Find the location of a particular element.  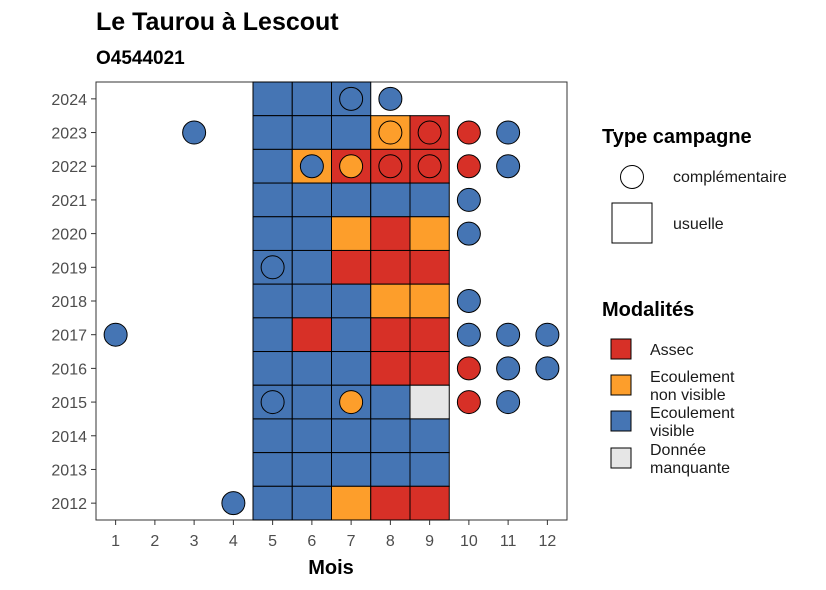

legend-ecoulement-visible-line2: visible is located at coordinates (672, 431).